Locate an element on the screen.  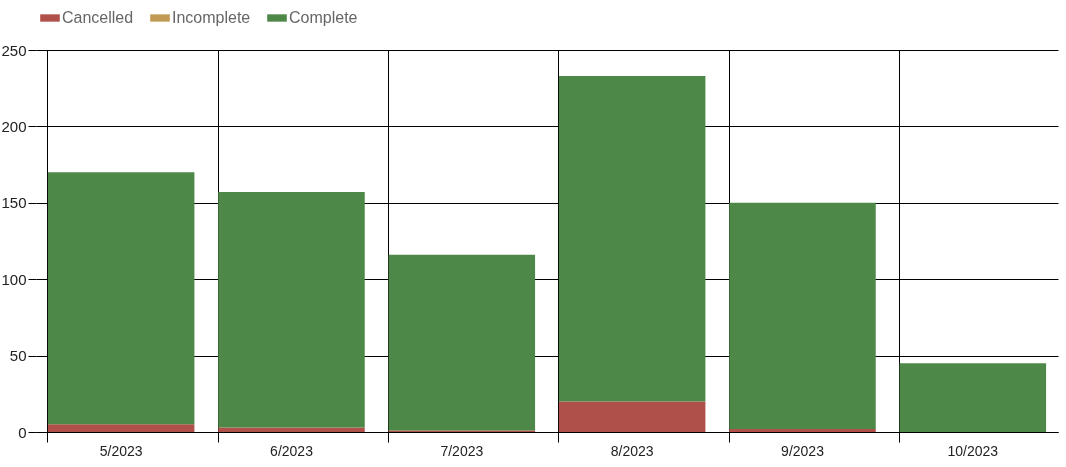
x-tick-label: 5/2023 is located at coordinates (121, 450).